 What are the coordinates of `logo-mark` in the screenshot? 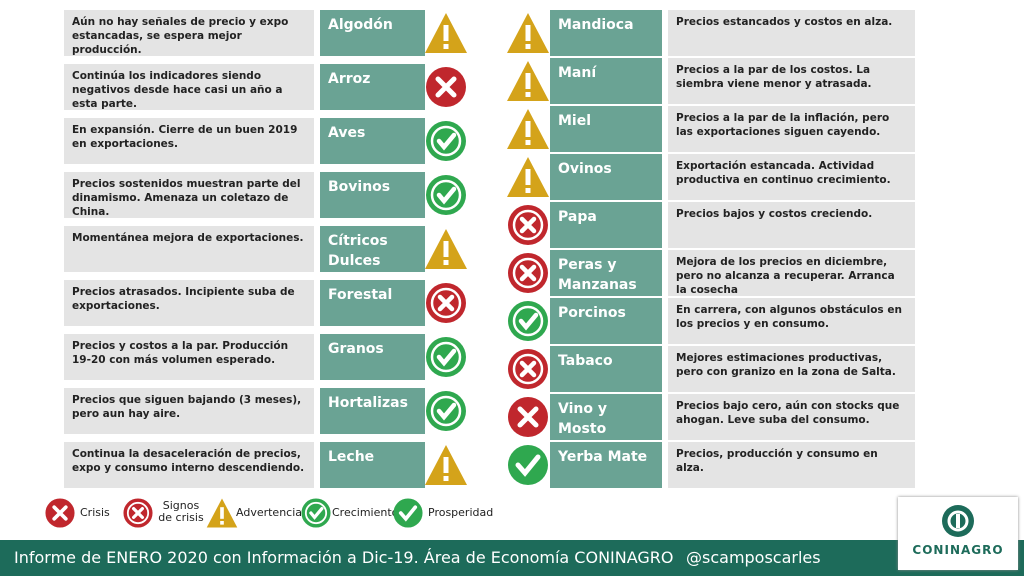 It's located at (958, 521).